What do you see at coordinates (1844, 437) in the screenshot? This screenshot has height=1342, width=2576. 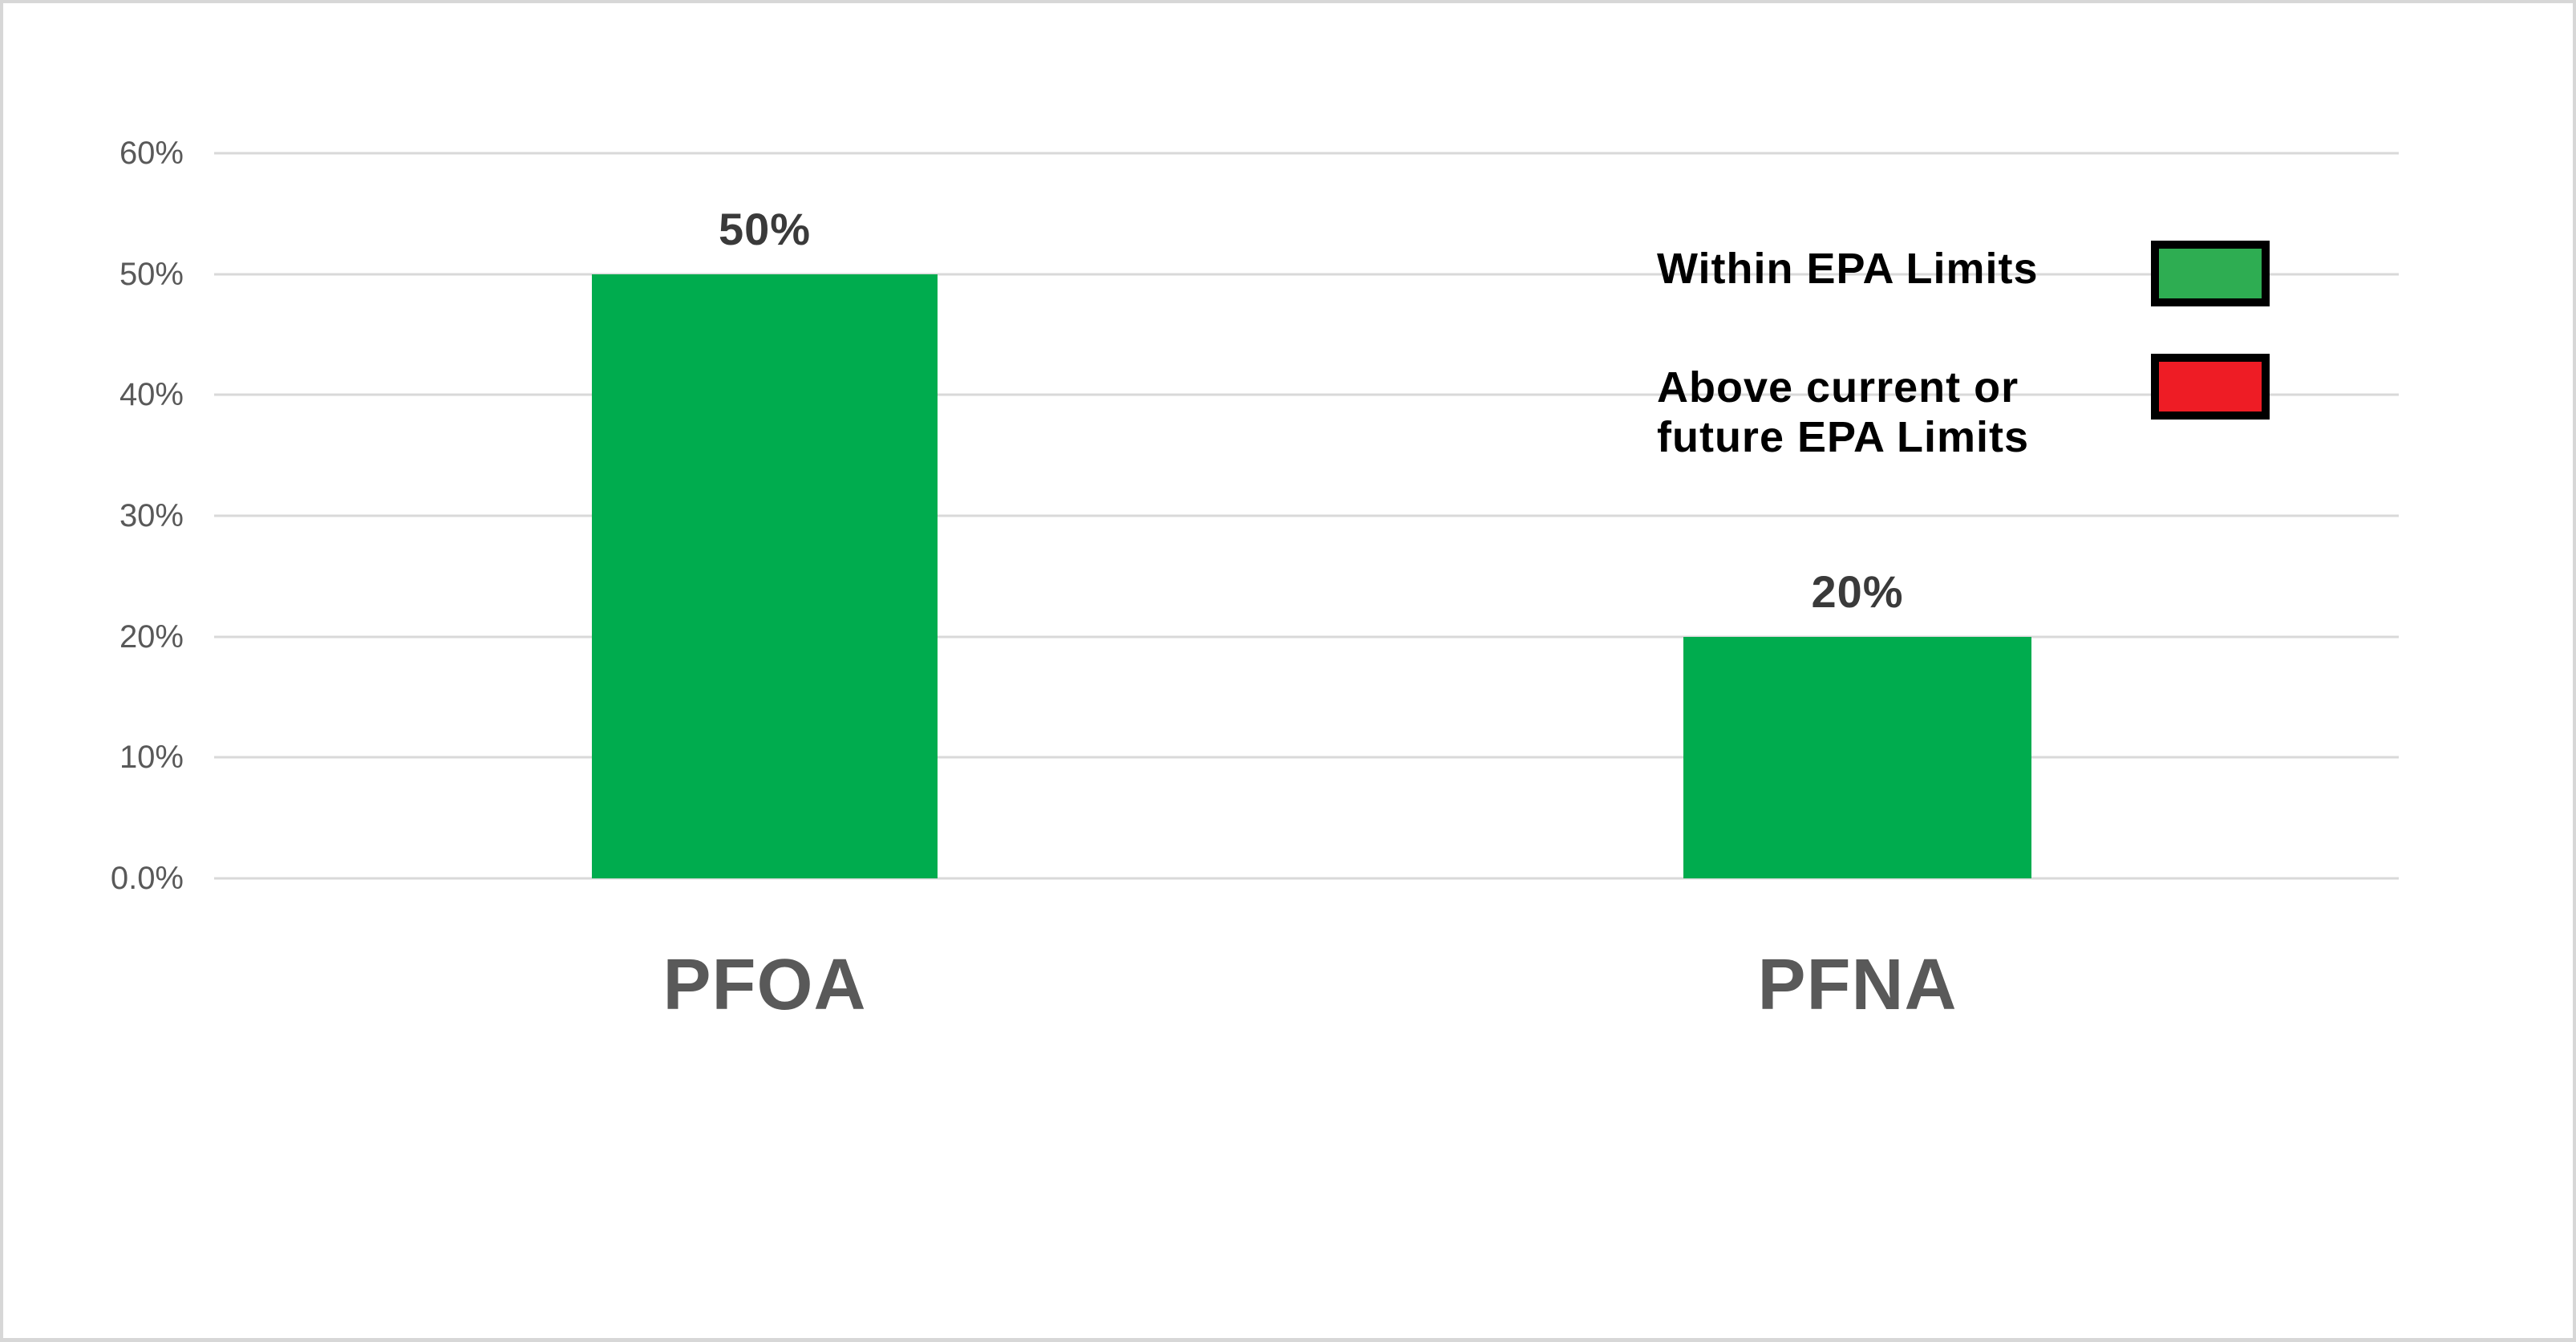 I see `legend-label-line-2: future EPA Limits` at bounding box center [1844, 437].